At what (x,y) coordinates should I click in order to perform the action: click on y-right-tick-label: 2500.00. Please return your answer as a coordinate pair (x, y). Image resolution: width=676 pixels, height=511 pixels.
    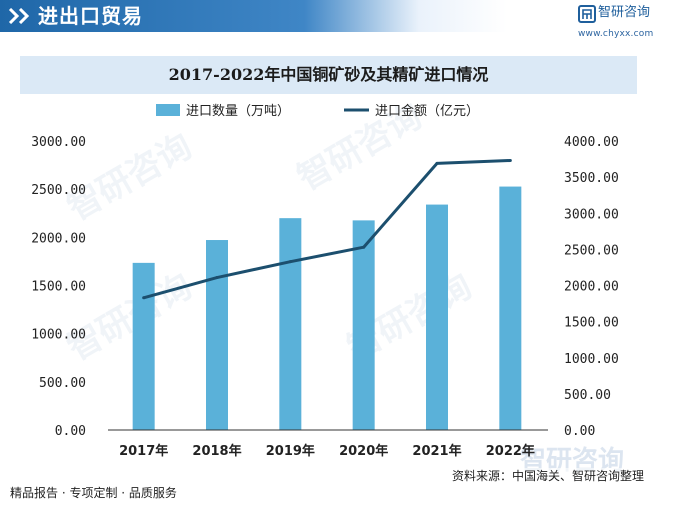
    Looking at the image, I should click on (591, 250).